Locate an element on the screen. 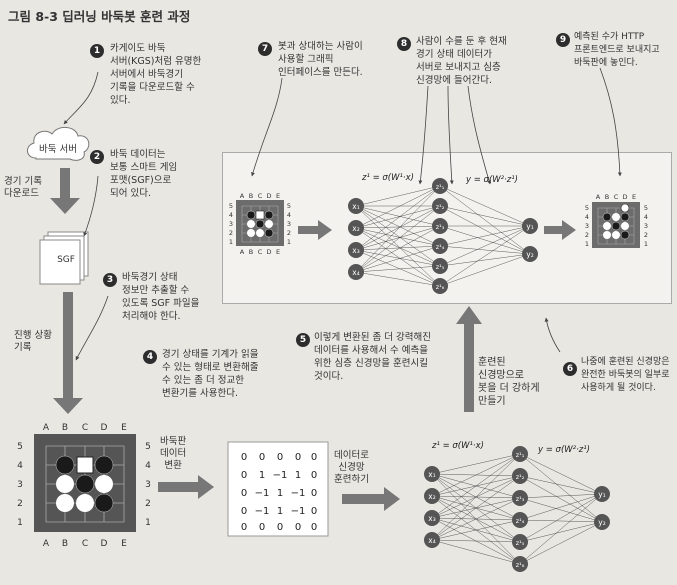 Image resolution: width=677 pixels, height=585 pixels. svg-text: y₂ is located at coordinates (601, 522).